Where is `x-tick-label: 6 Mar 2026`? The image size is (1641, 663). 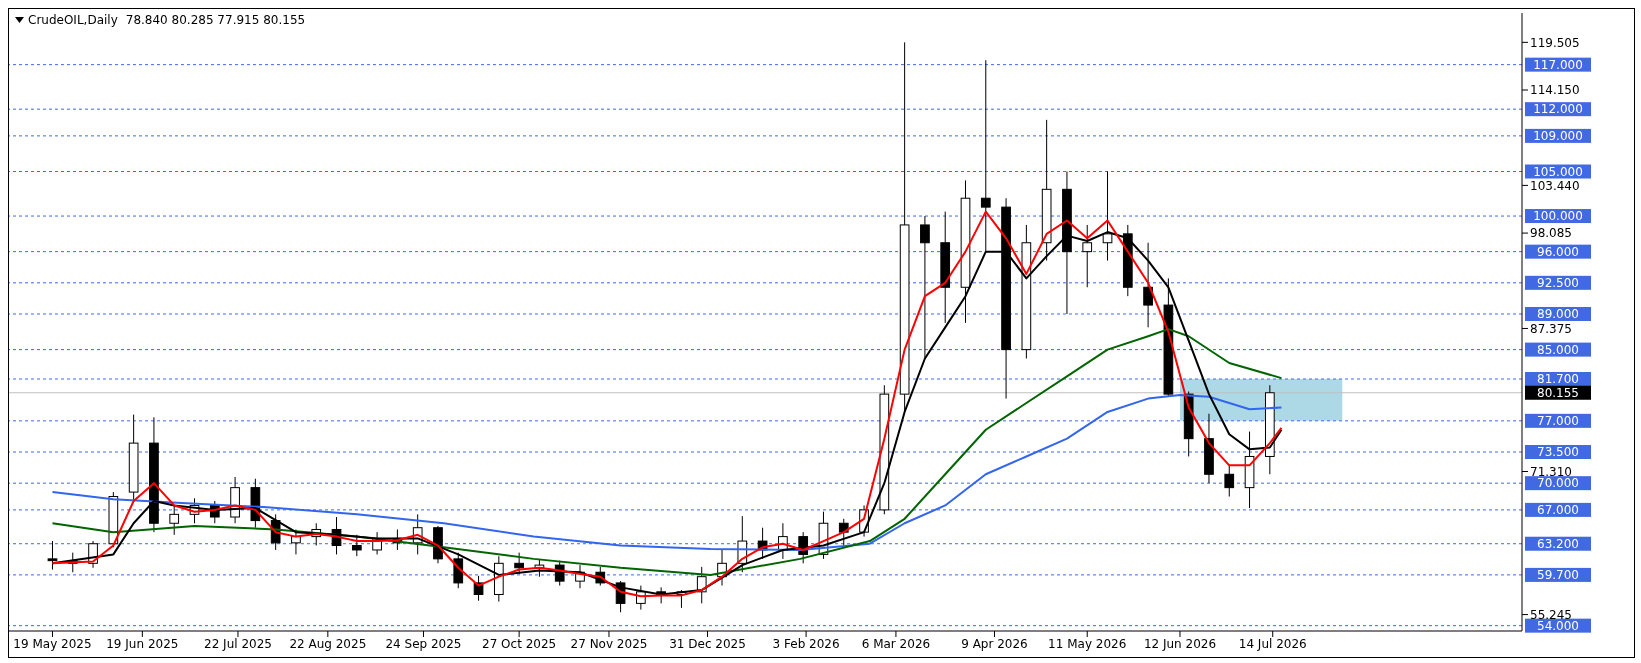 x-tick-label: 6 Mar 2026 is located at coordinates (896, 643).